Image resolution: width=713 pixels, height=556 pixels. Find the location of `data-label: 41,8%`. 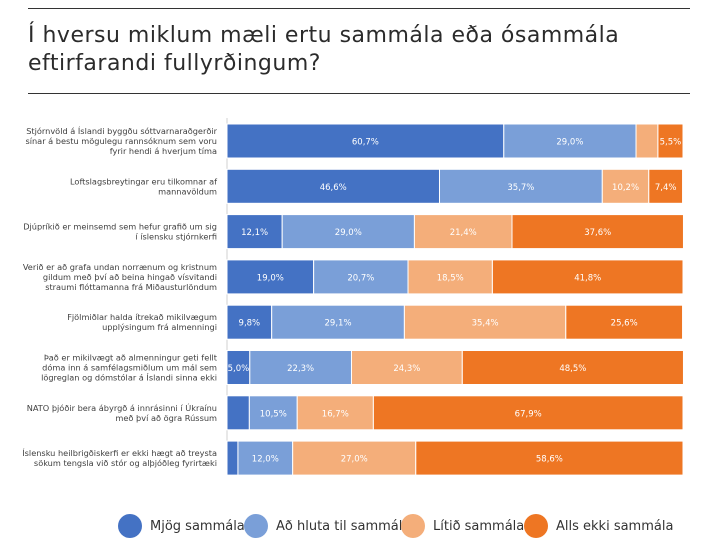

data-label: 41,8% is located at coordinates (587, 278).